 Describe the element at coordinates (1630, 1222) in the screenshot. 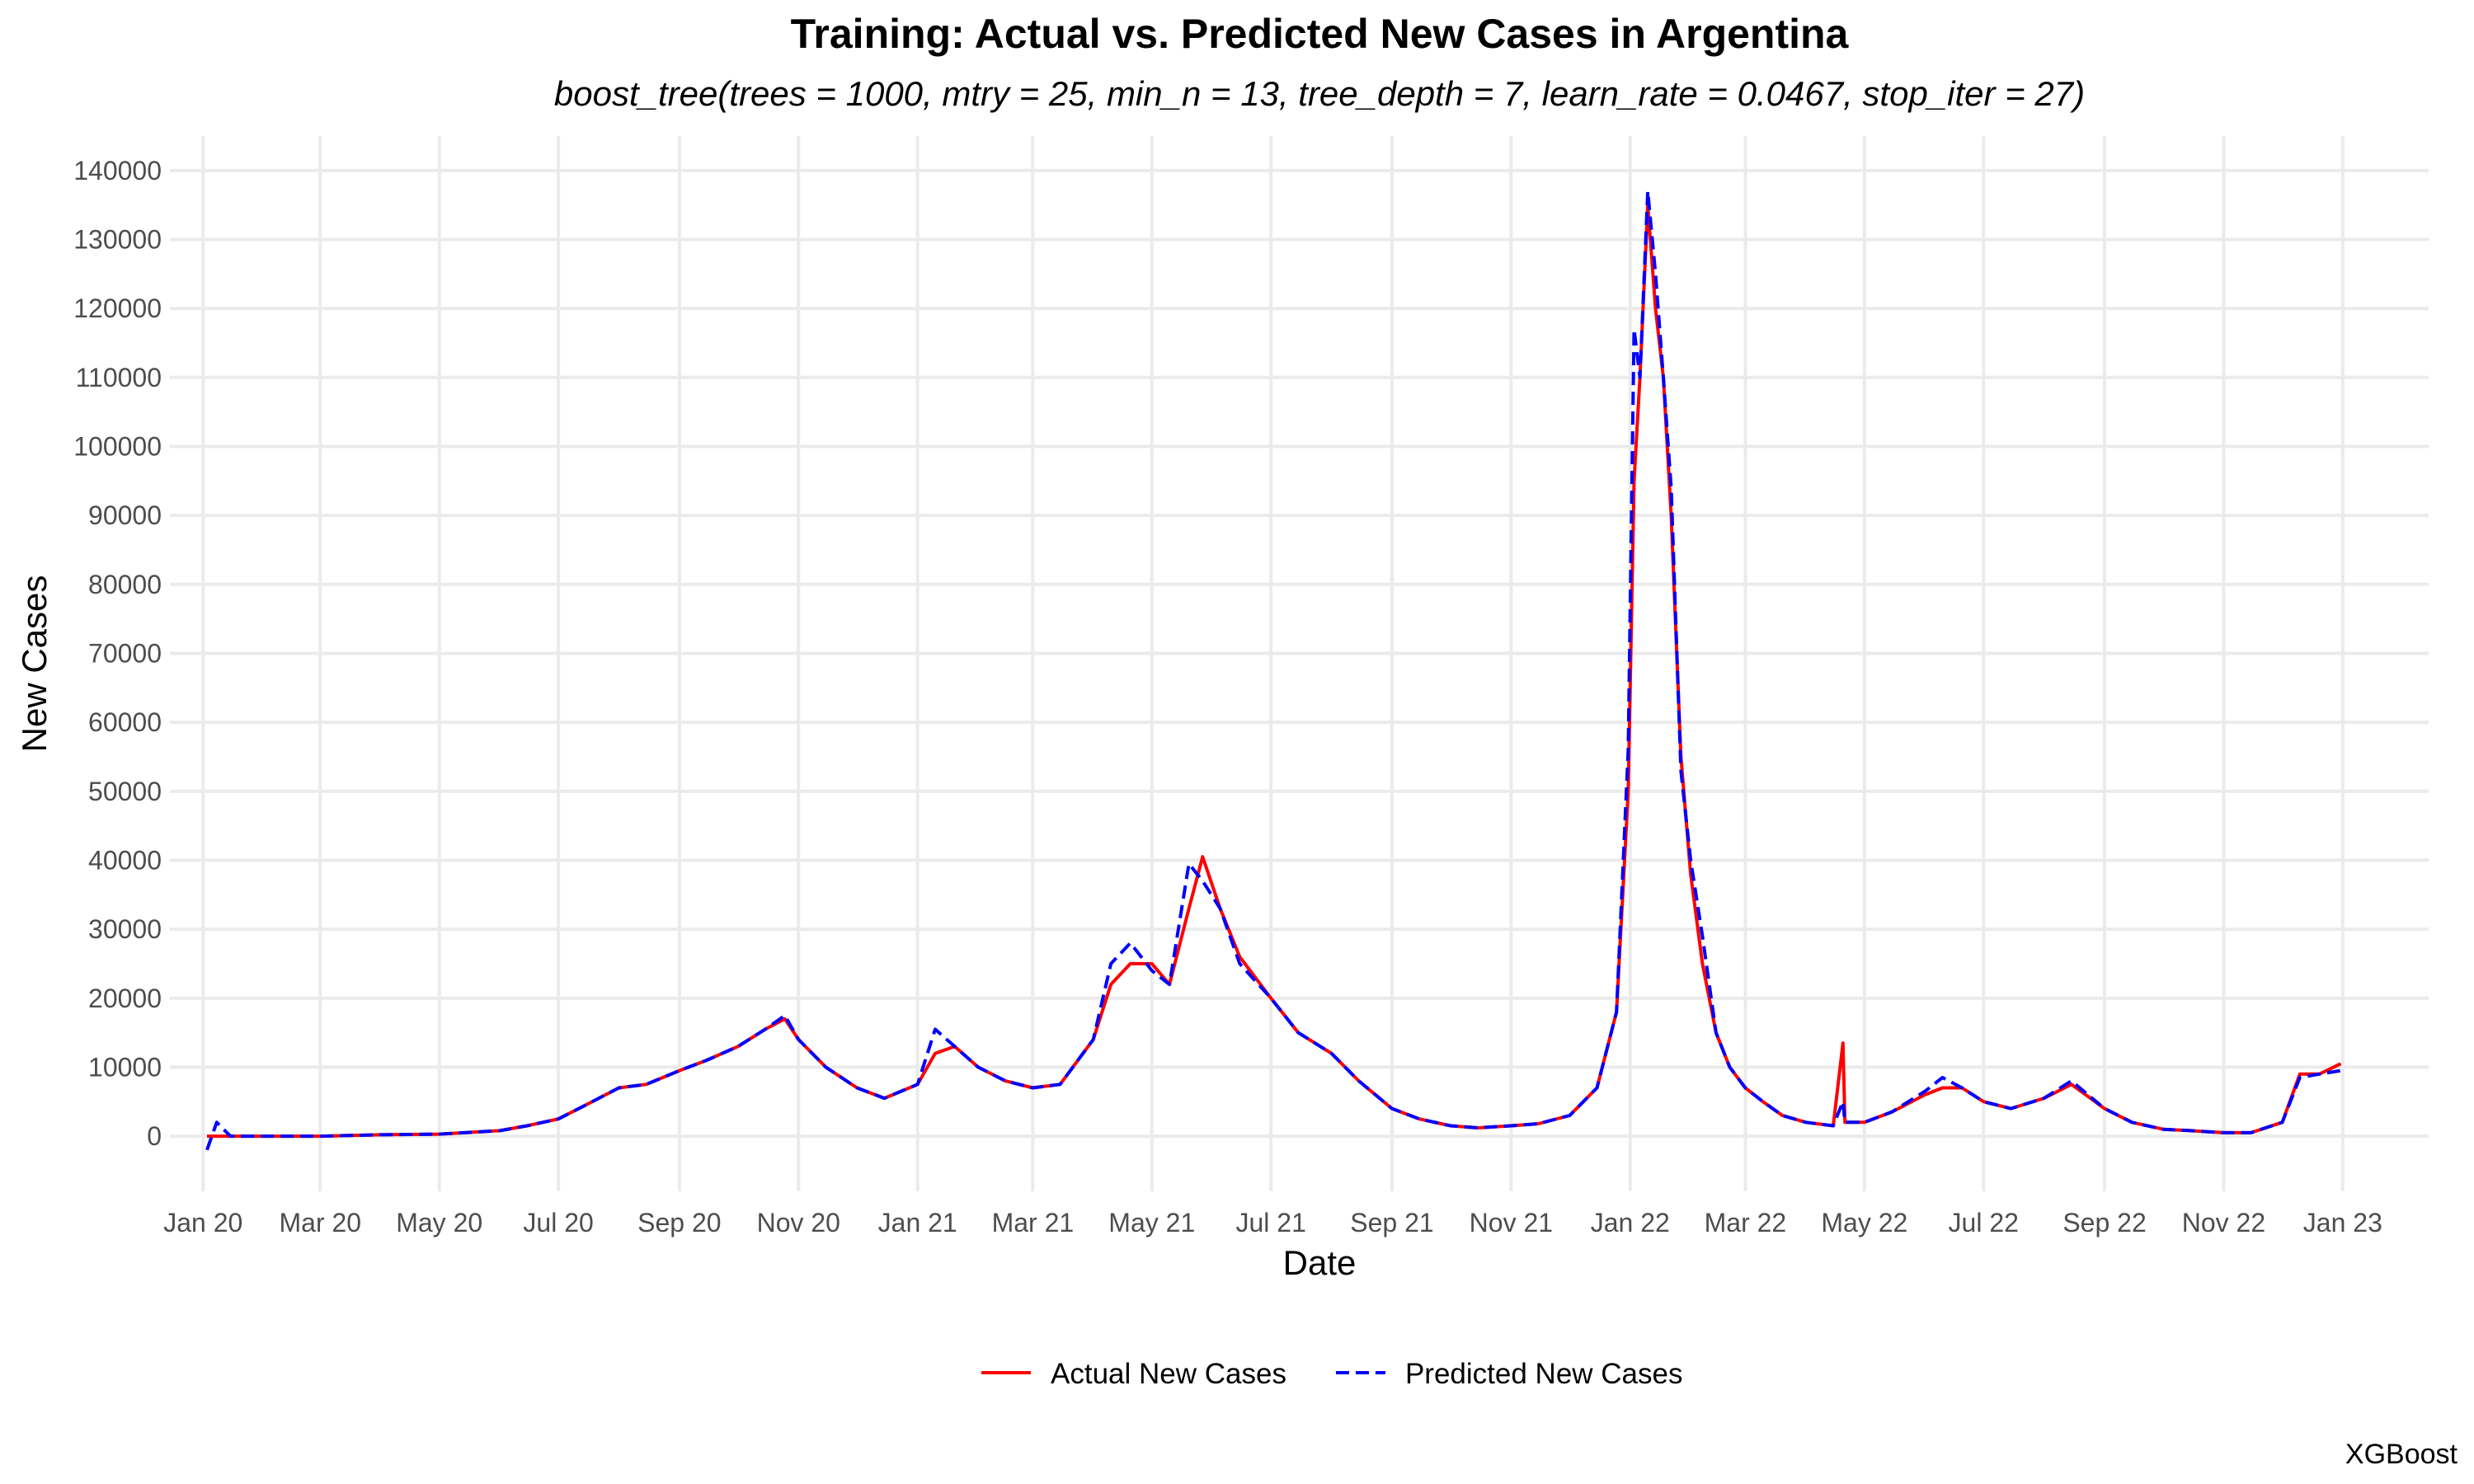

I see `x-tick-label: Jan 22` at that location.